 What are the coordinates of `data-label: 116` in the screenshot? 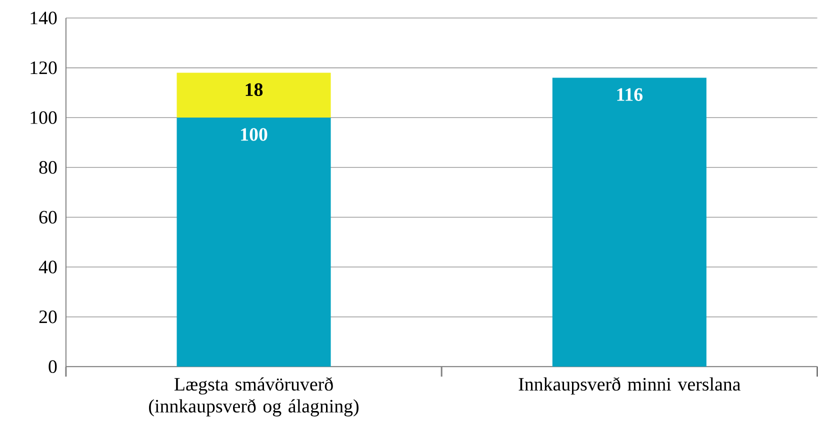 It's located at (630, 95).